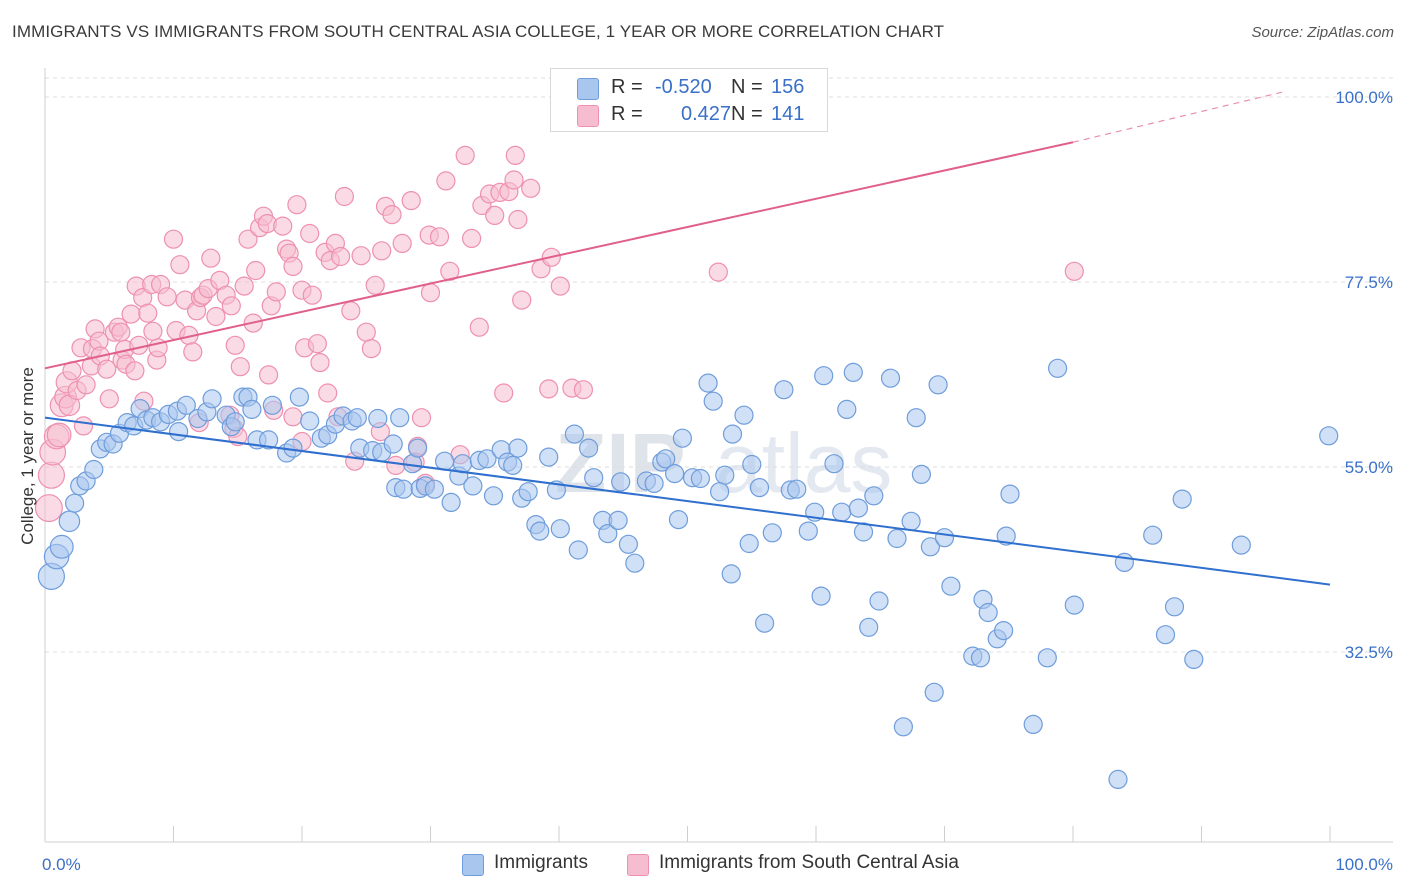 Image resolution: width=1406 pixels, height=892 pixels. What do you see at coordinates (638, 865) in the screenshot?
I see `pink-swatch` at bounding box center [638, 865].